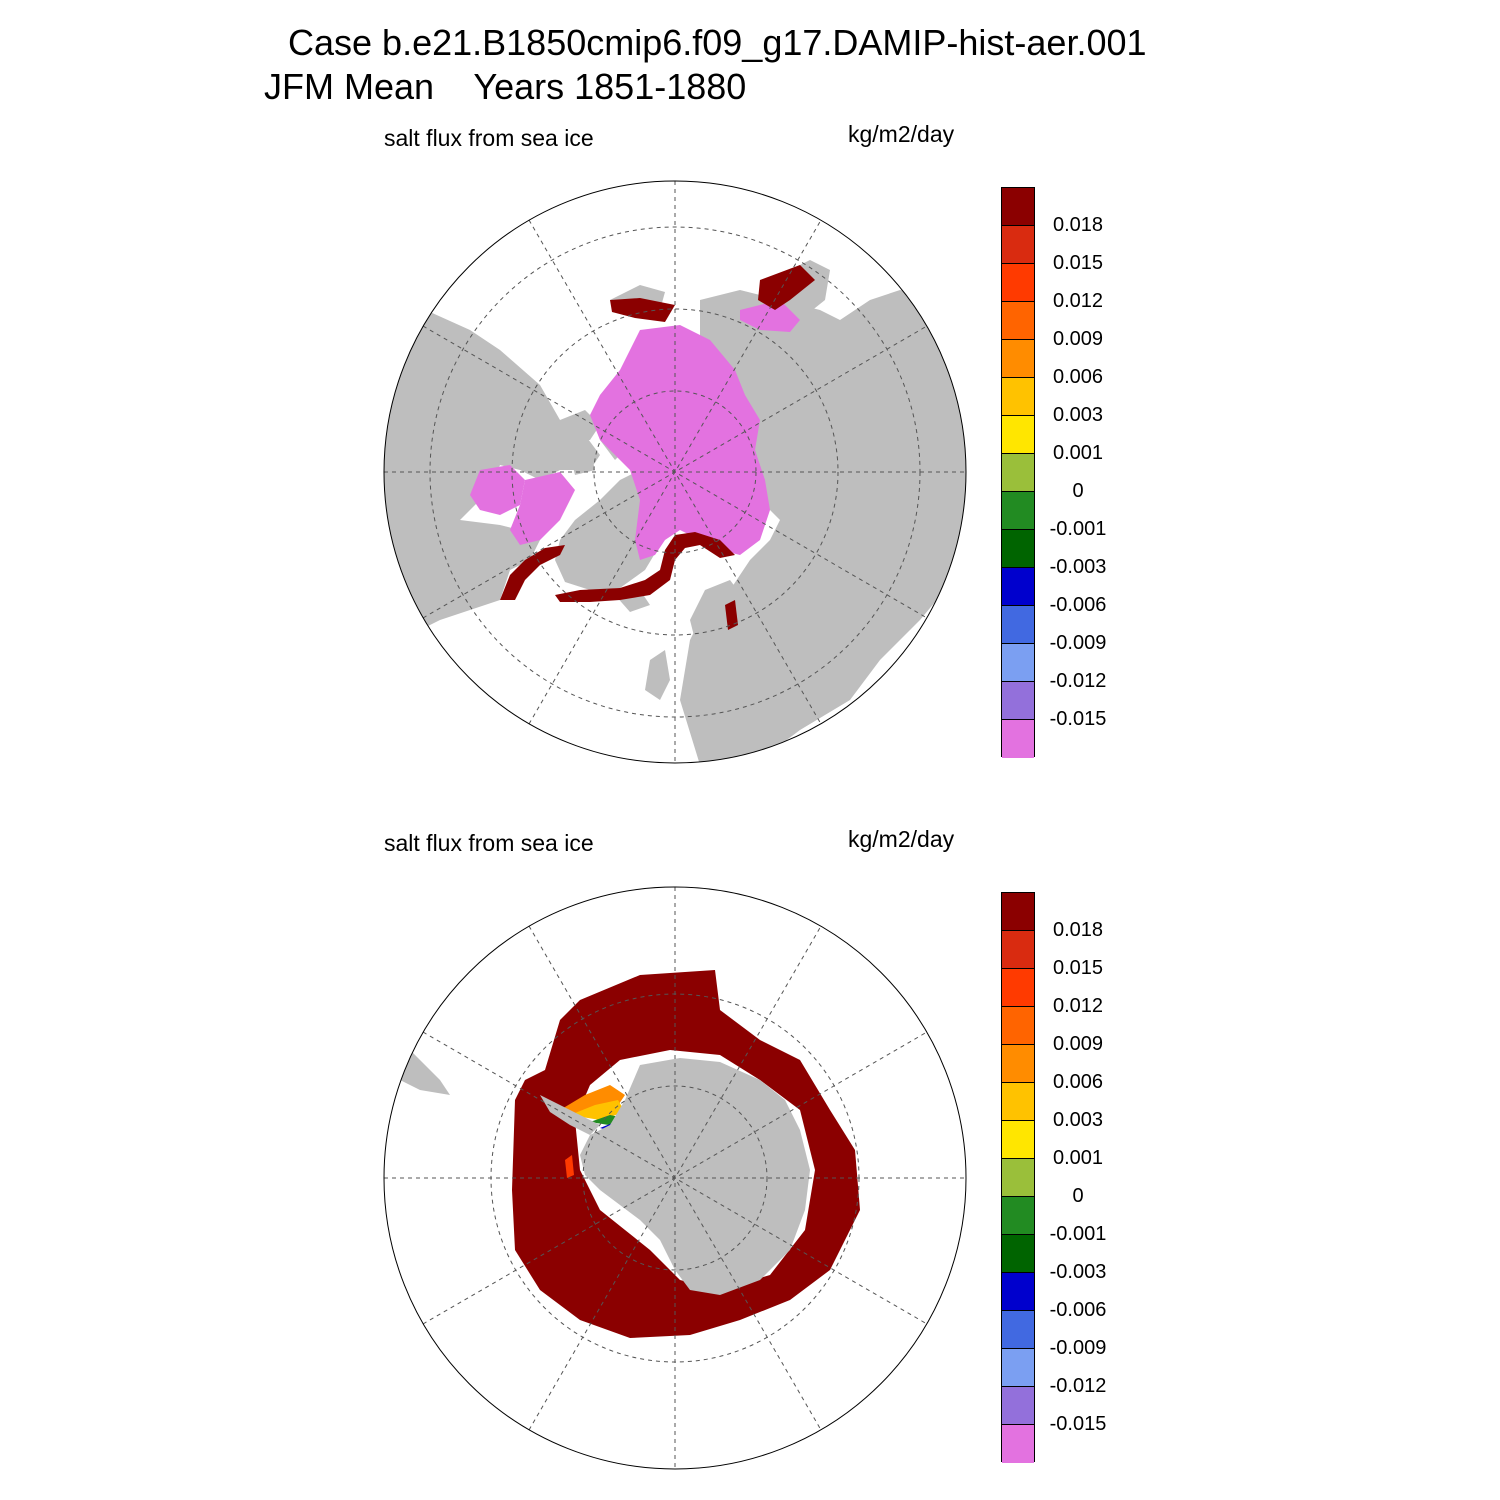 Image resolution: width=1500 pixels, height=1500 pixels. I want to click on top-panel-variable-label: salt flux from sea ice, so click(489, 138).